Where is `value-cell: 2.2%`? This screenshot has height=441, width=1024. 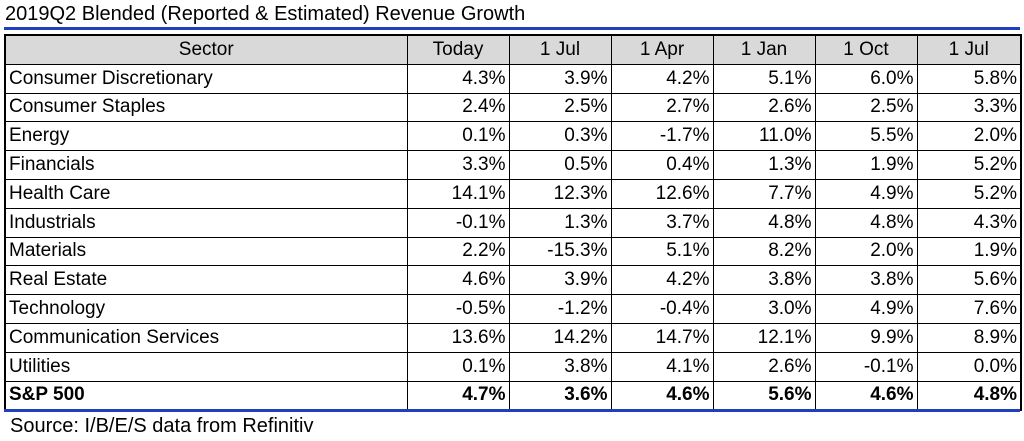 value-cell: 2.2% is located at coordinates (458, 251).